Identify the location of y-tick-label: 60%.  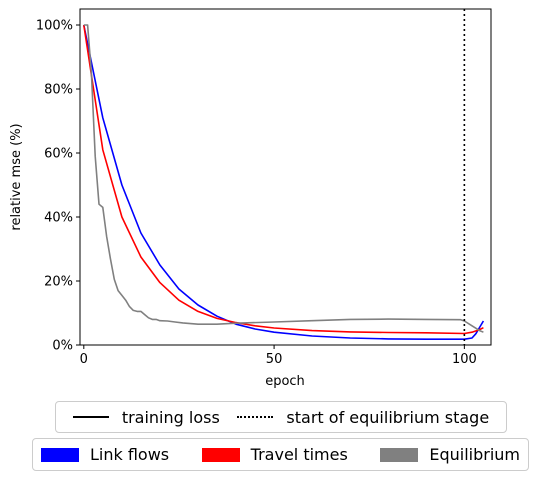
(58, 154).